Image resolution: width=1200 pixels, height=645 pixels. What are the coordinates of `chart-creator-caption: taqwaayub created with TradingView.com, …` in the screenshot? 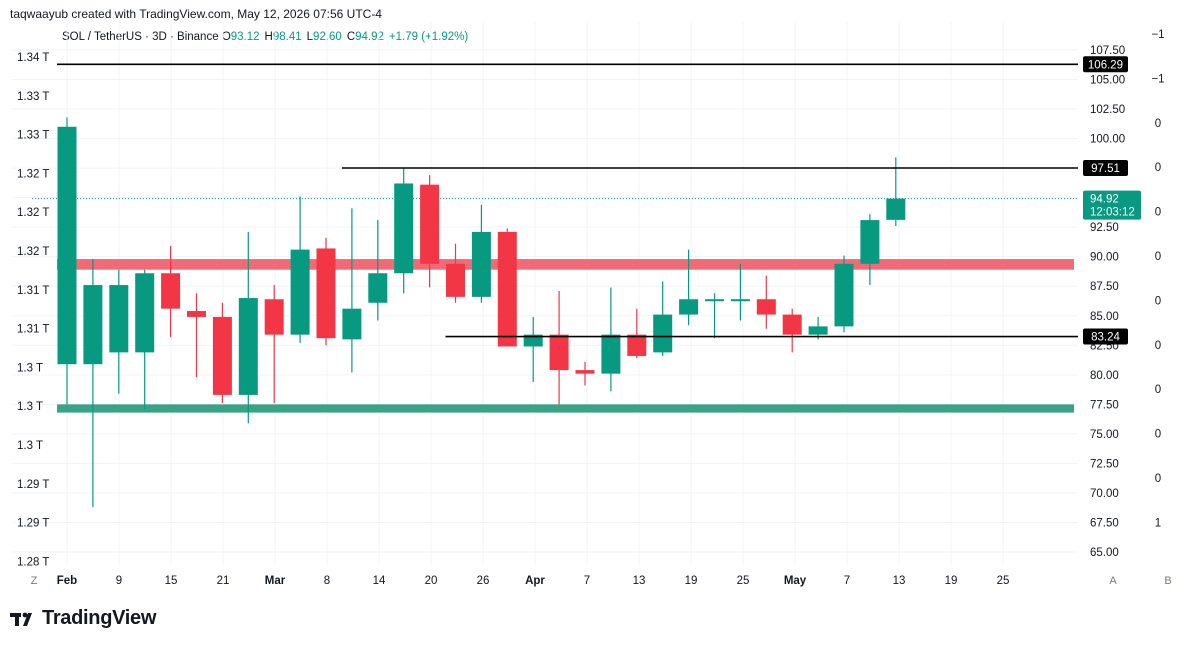 It's located at (196, 14).